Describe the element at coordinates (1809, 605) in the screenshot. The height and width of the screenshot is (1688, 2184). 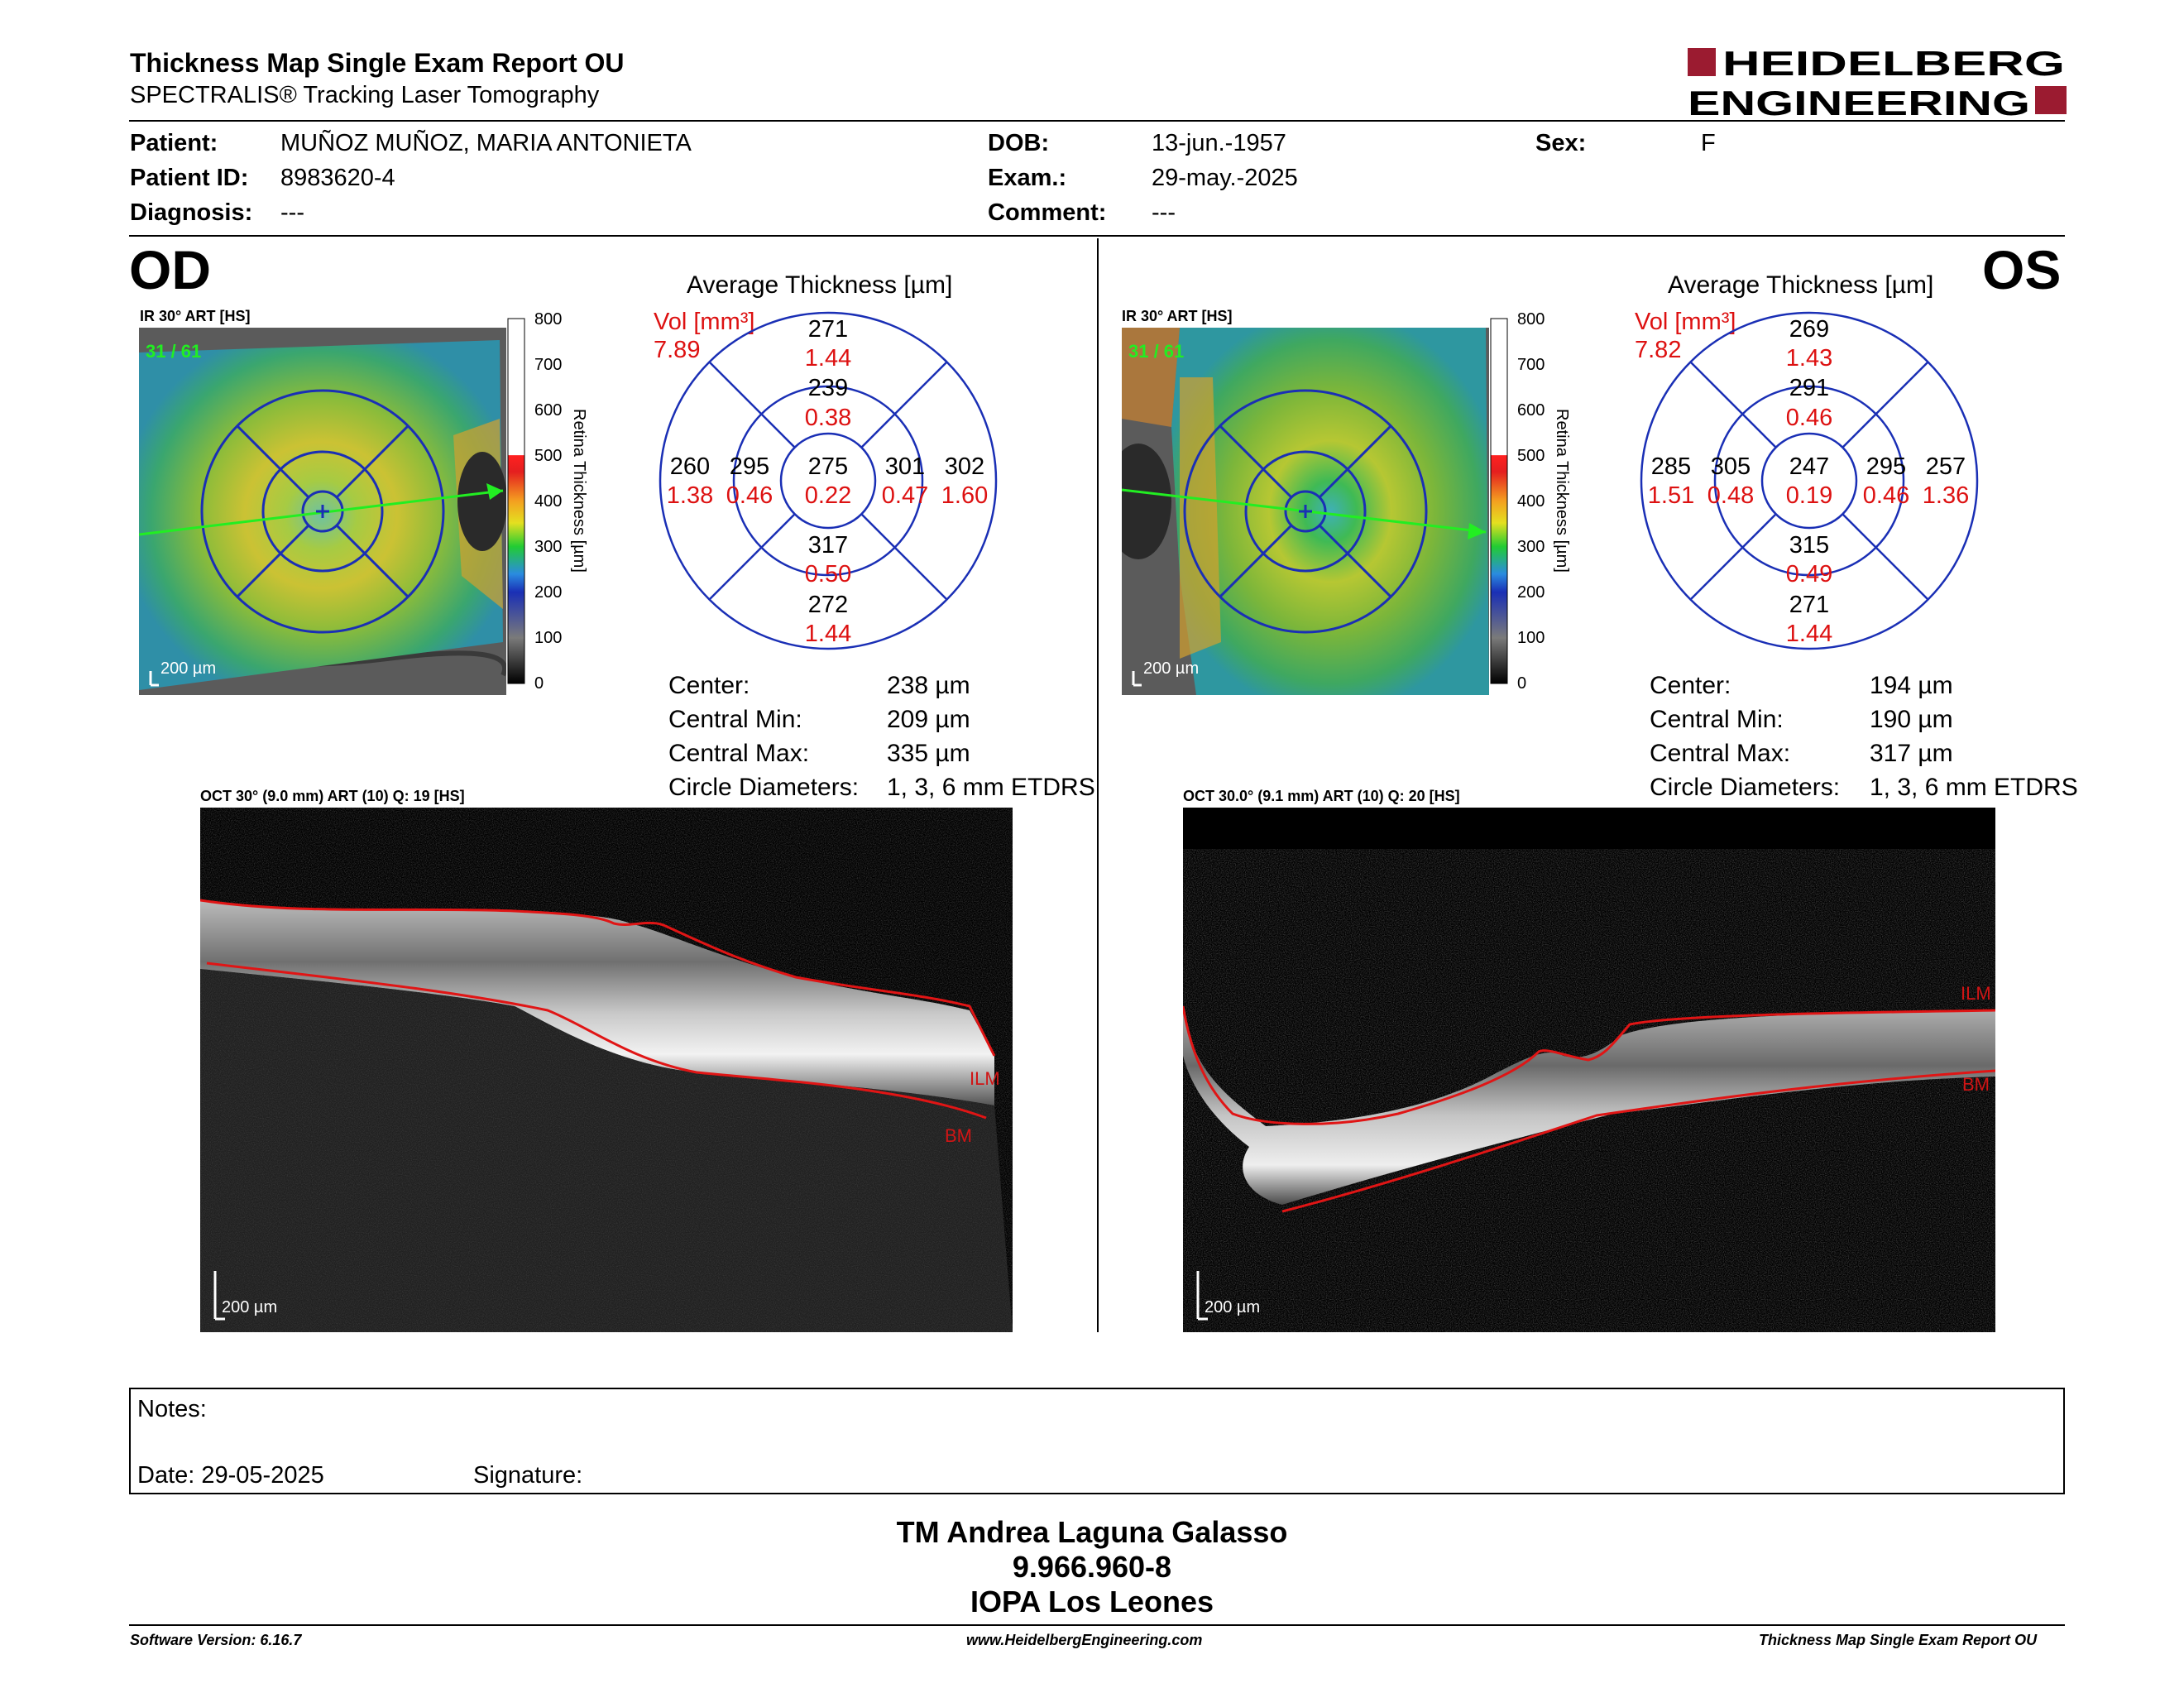
I see `os-outer-bottom-thickness: 271` at that location.